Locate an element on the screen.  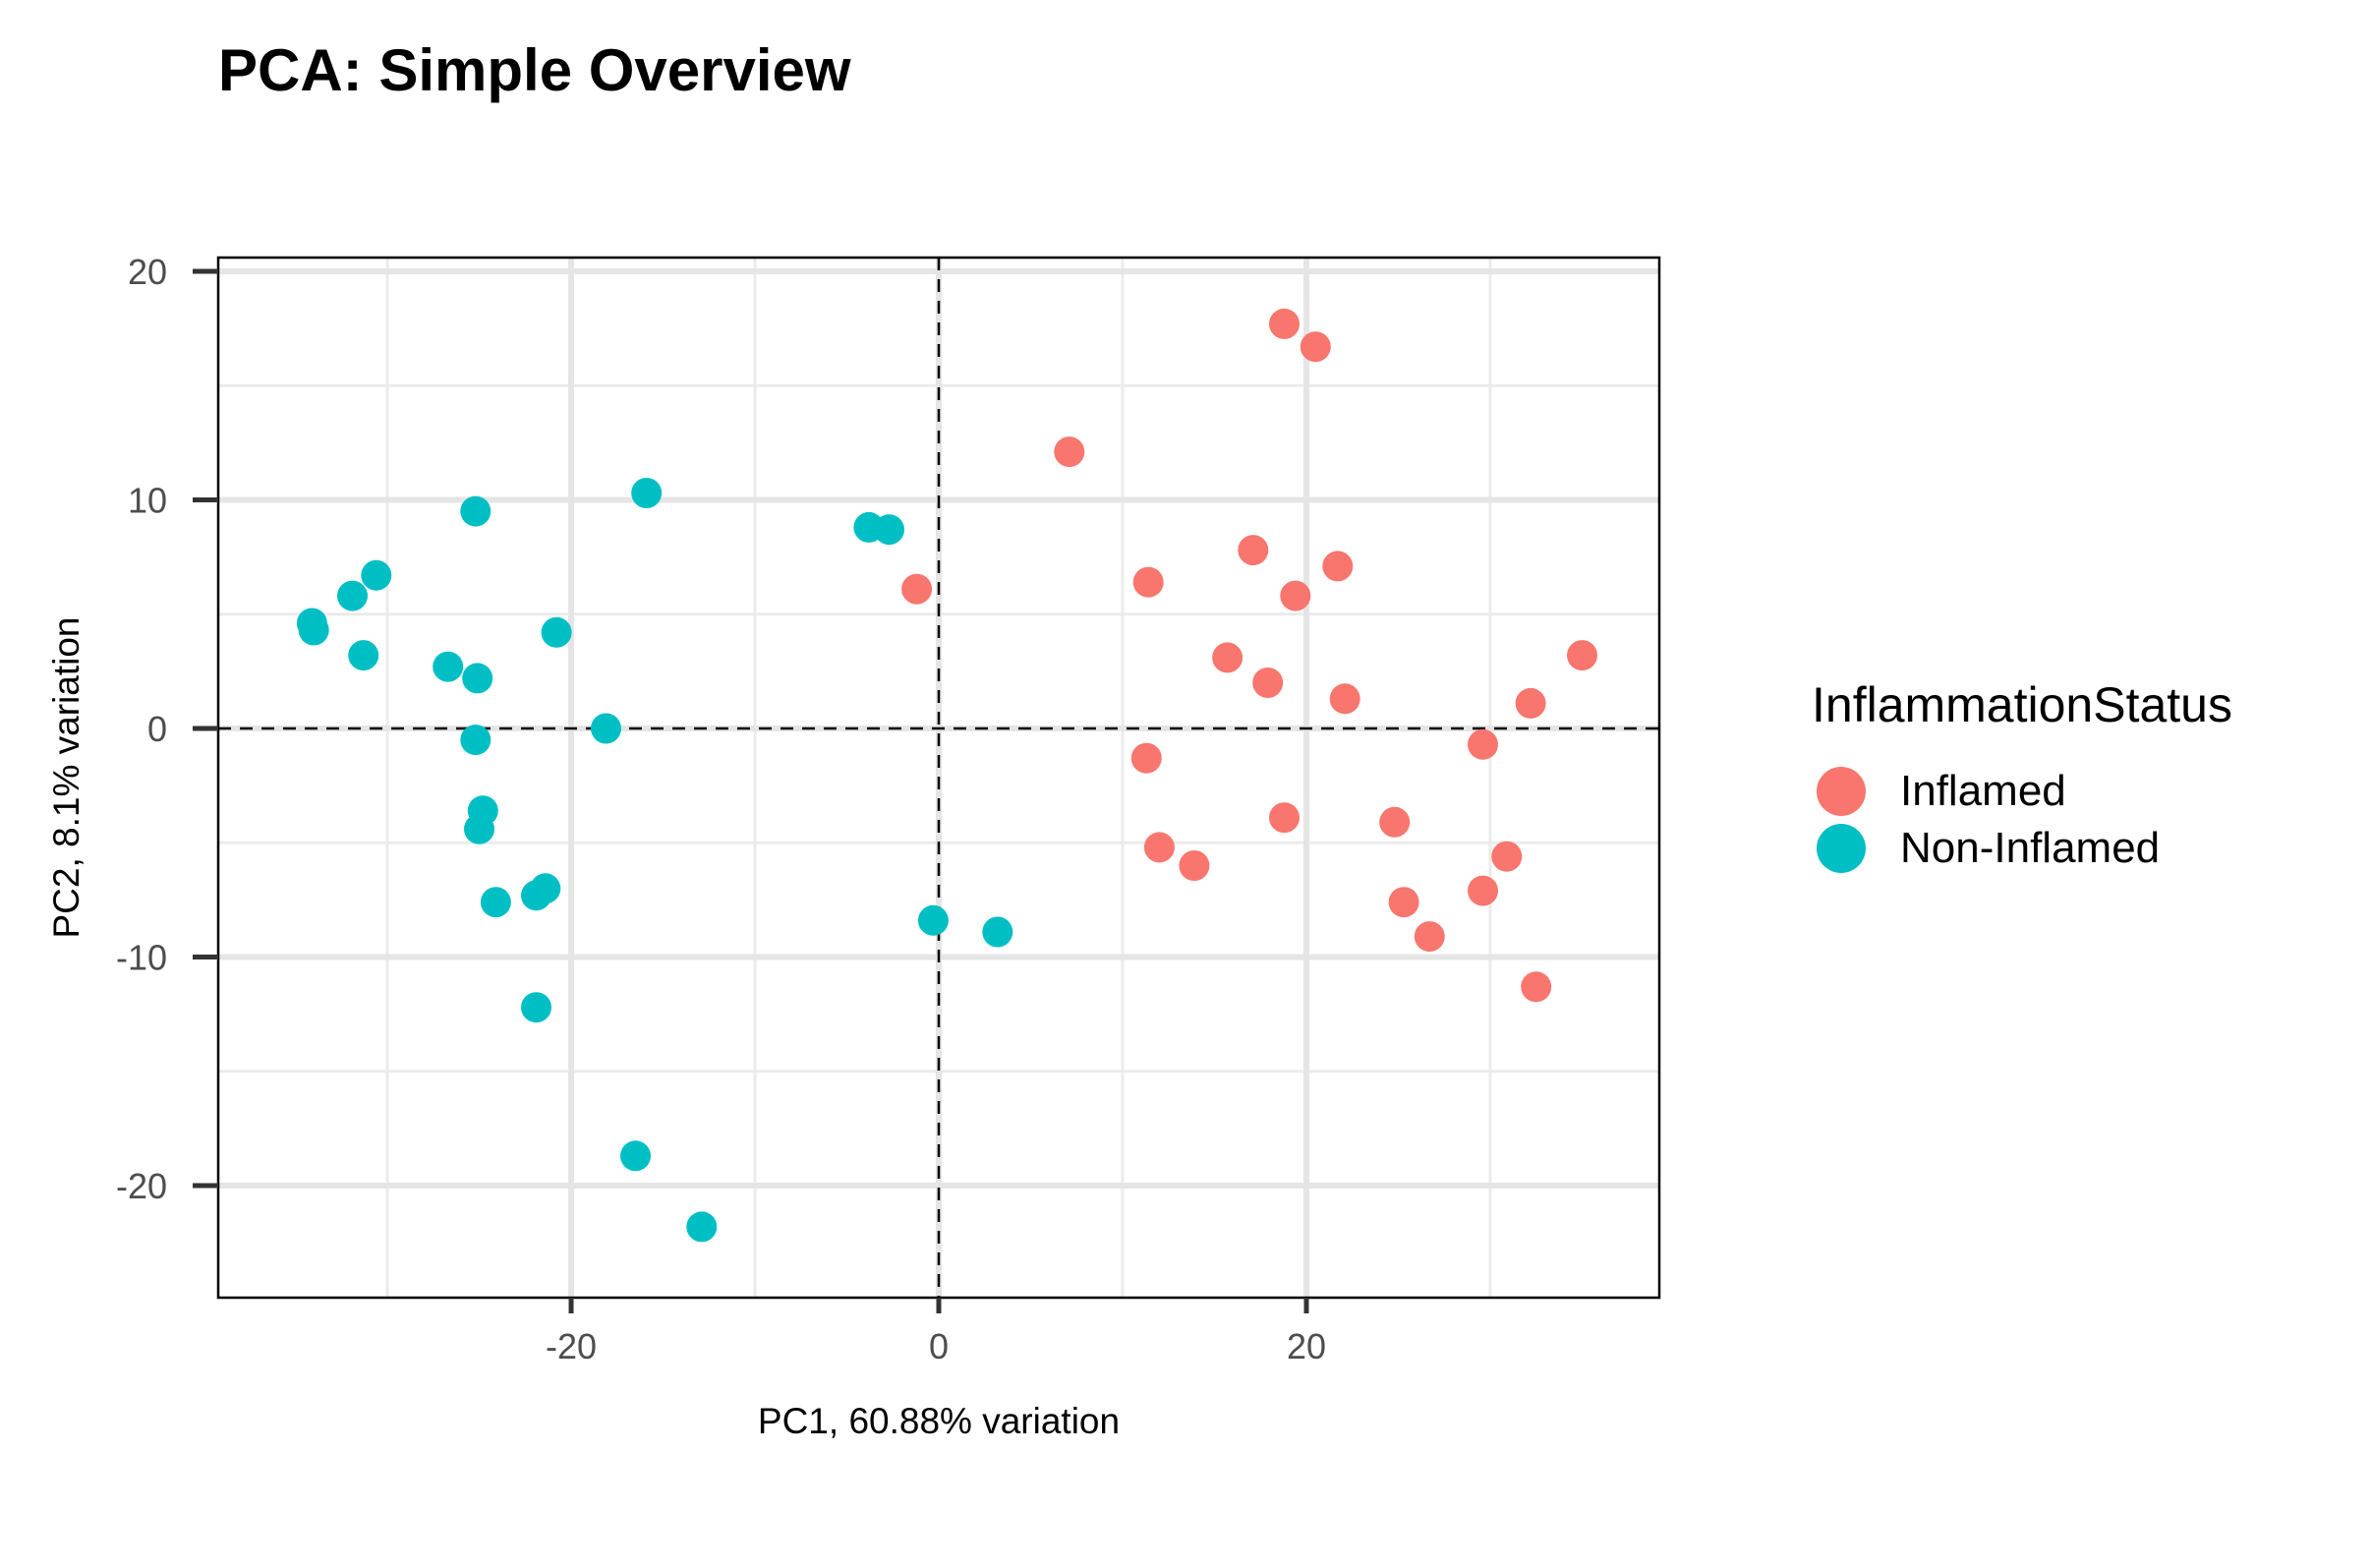
x-tick-label: -20 is located at coordinates (572, 1346).